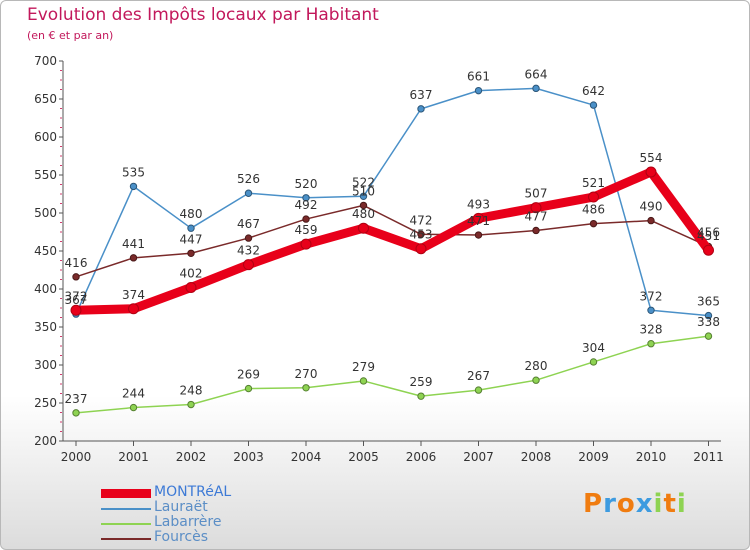 Image resolution: width=750 pixels, height=550 pixels. I want to click on data-label: 467, so click(248, 224).